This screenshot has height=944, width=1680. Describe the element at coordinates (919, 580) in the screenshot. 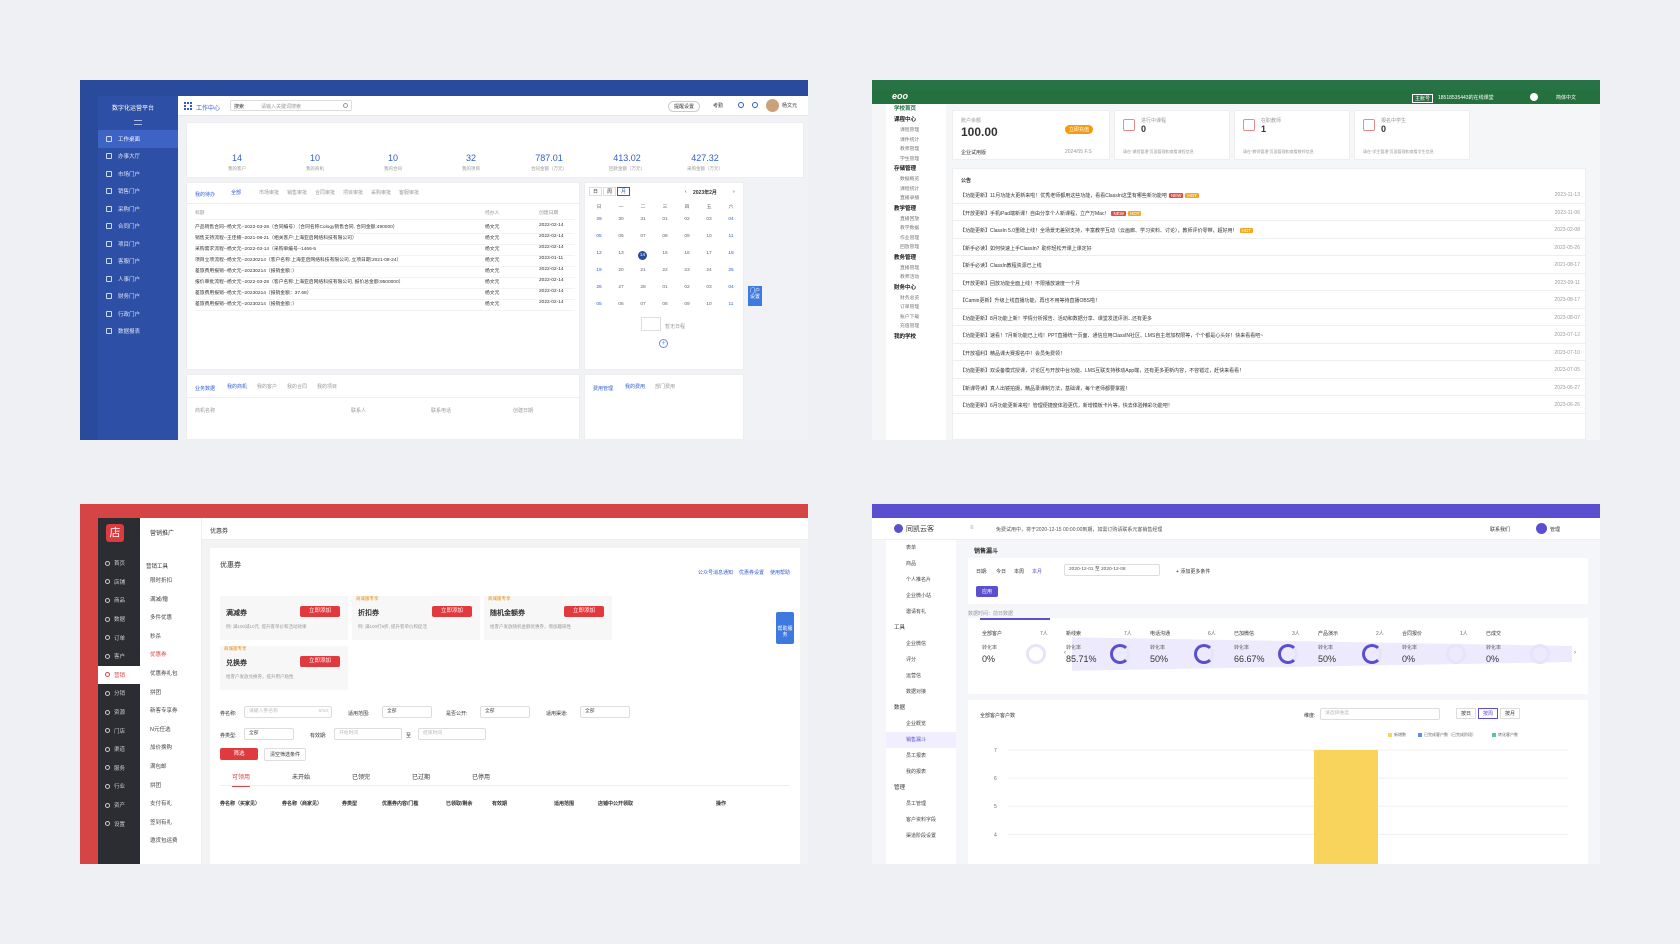

I see `menu-item: 个人推名片` at that location.